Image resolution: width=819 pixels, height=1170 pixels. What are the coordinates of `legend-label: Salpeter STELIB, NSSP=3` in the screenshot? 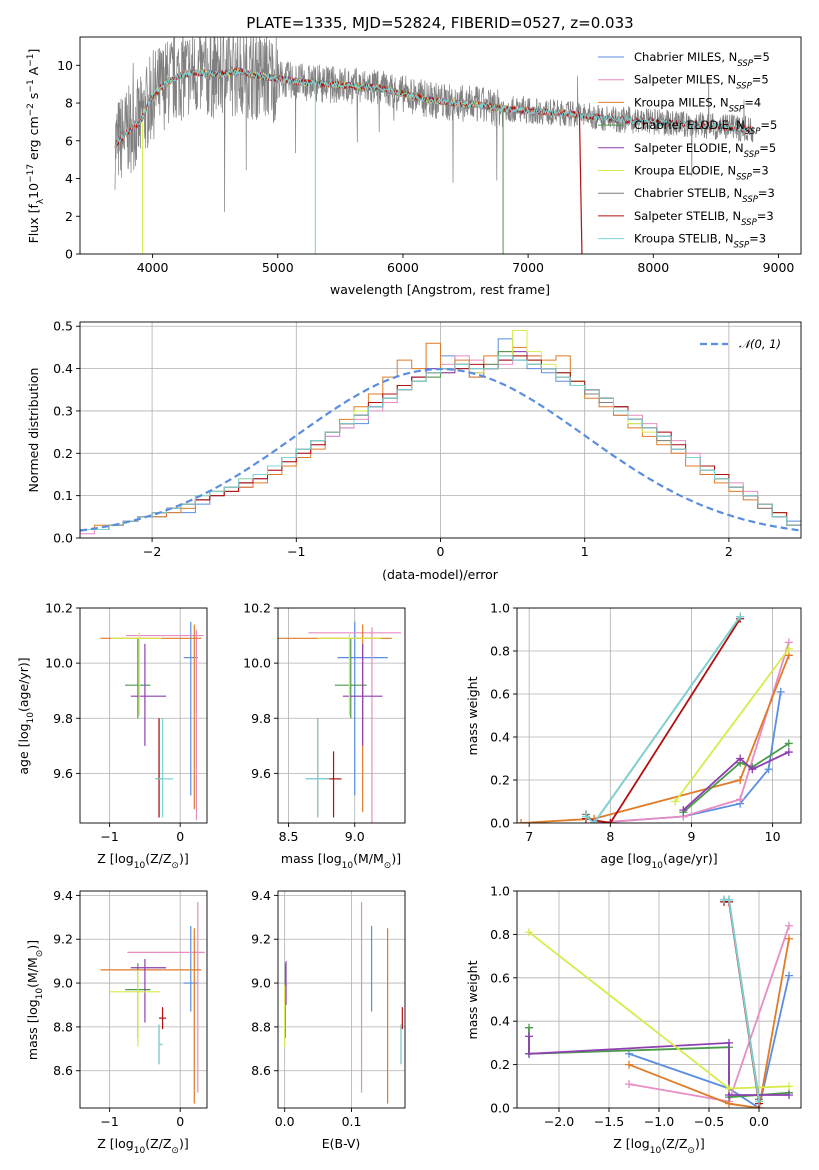 It's located at (704, 218).